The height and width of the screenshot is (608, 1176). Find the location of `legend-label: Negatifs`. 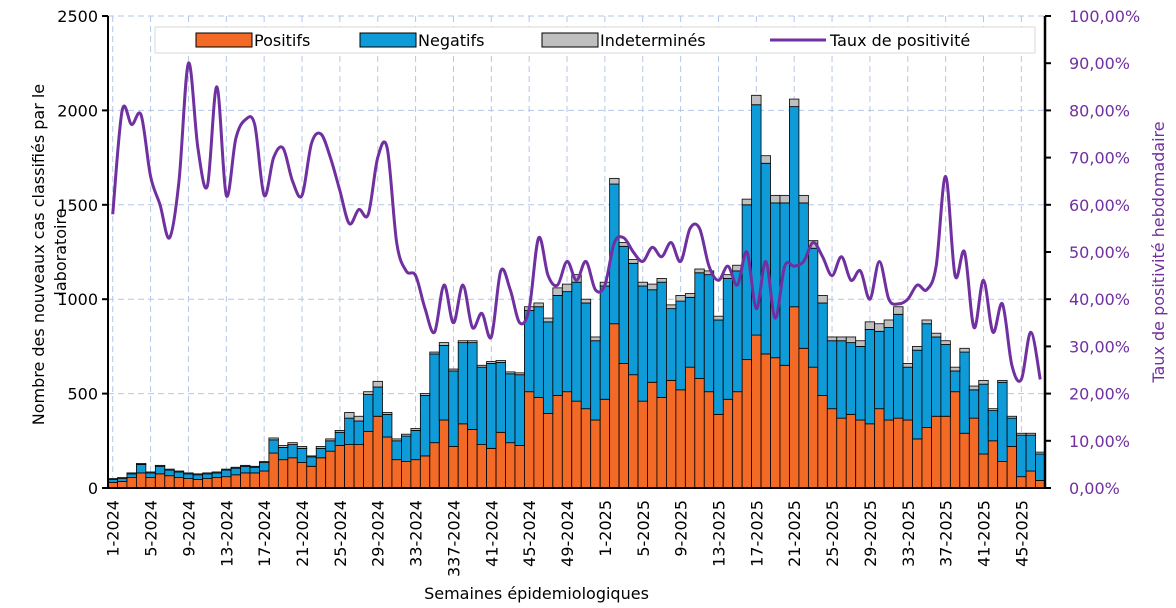

legend-label: Negatifs is located at coordinates (451, 40).